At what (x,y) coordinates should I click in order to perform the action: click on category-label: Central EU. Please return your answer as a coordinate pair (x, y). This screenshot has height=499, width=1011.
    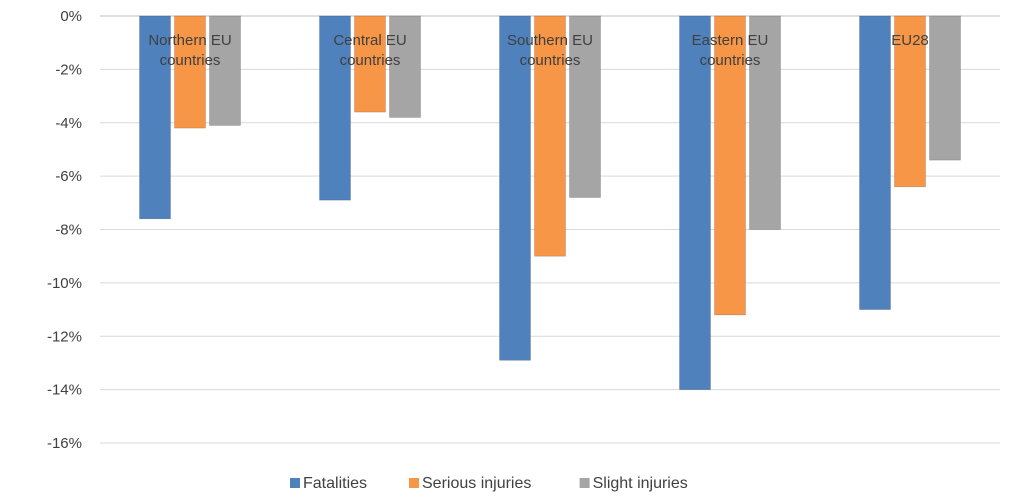
    Looking at the image, I should click on (369, 40).